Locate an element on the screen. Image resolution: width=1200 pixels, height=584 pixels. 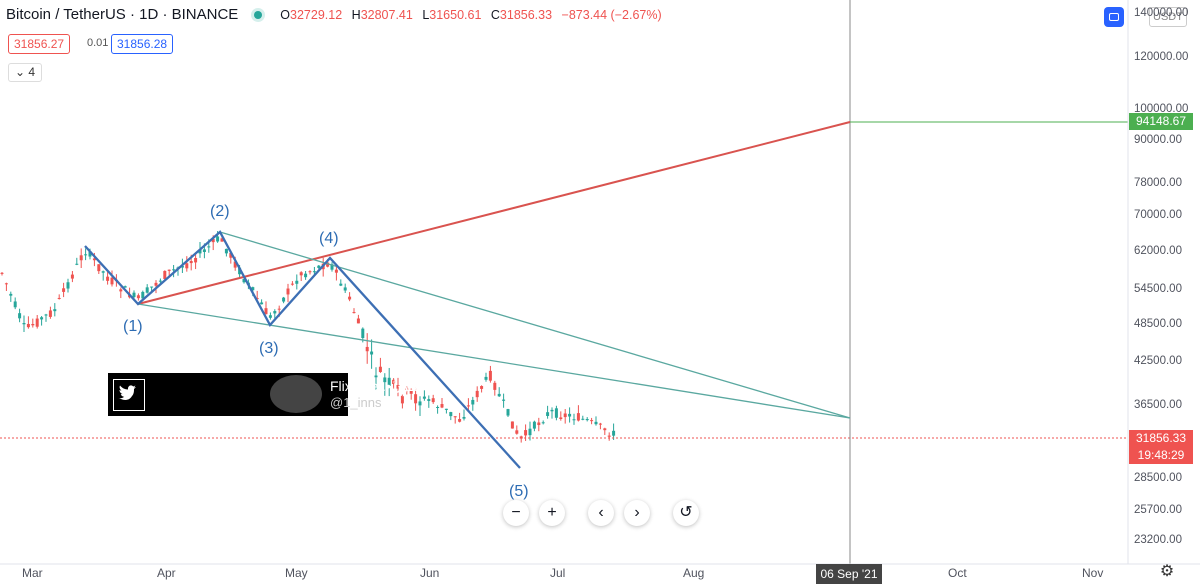
symbol-title: Bitcoin / TetherUS · 1D · BINANCE is located at coordinates (122, 14).